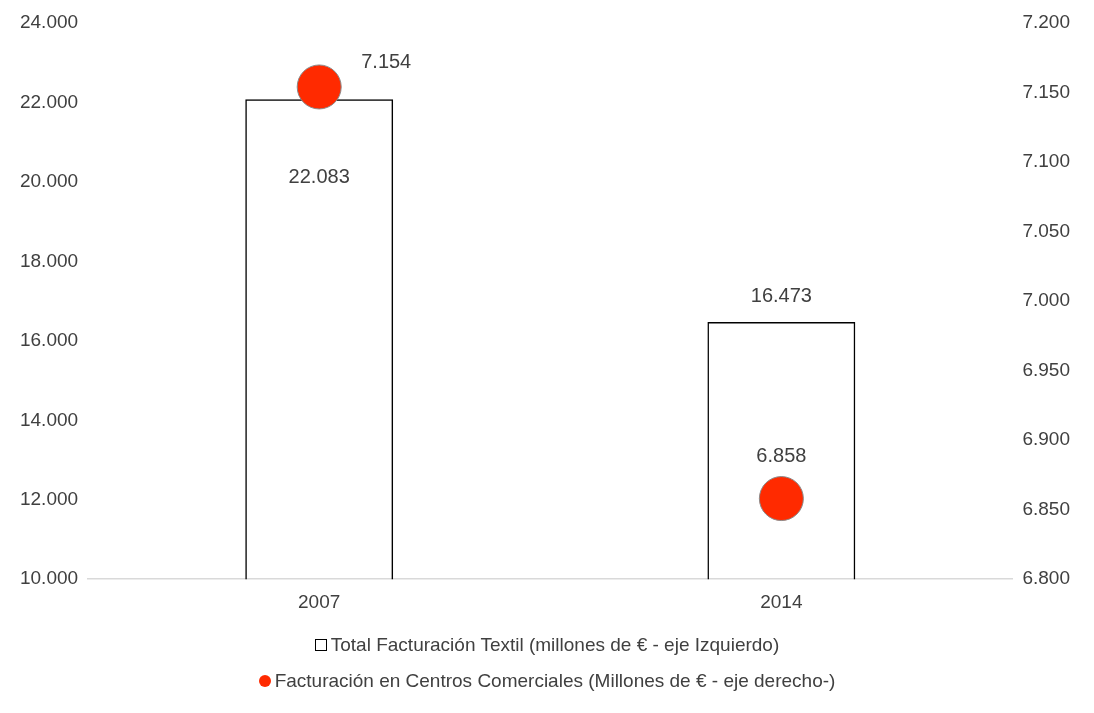 The width and height of the screenshot is (1094, 713). Describe the element at coordinates (1046, 578) in the screenshot. I see `y2-tick-label: 6.800` at that location.